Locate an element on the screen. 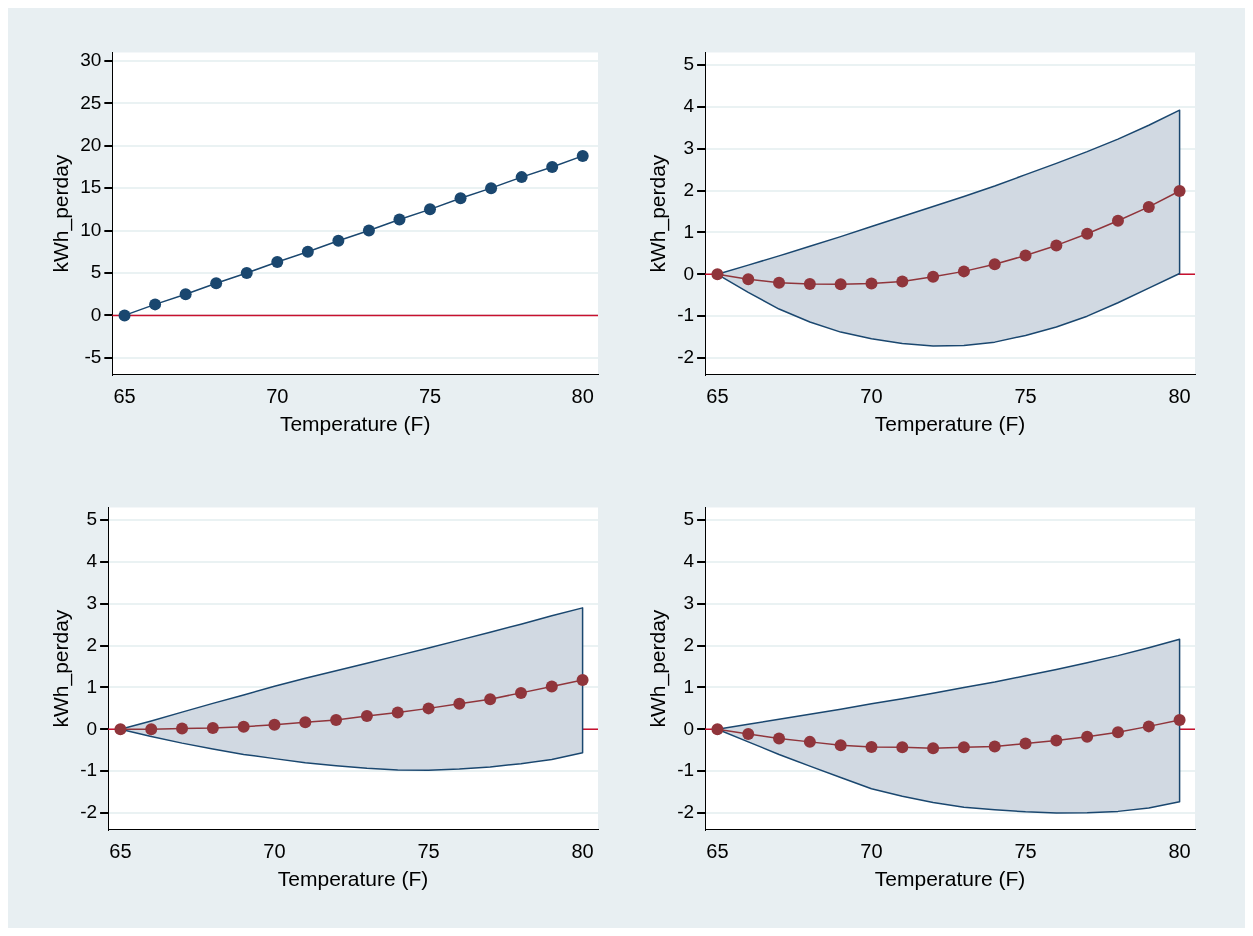 Image resolution: width=1253 pixels, height=936 pixels. y-tick-label: -5 is located at coordinates (93, 357).